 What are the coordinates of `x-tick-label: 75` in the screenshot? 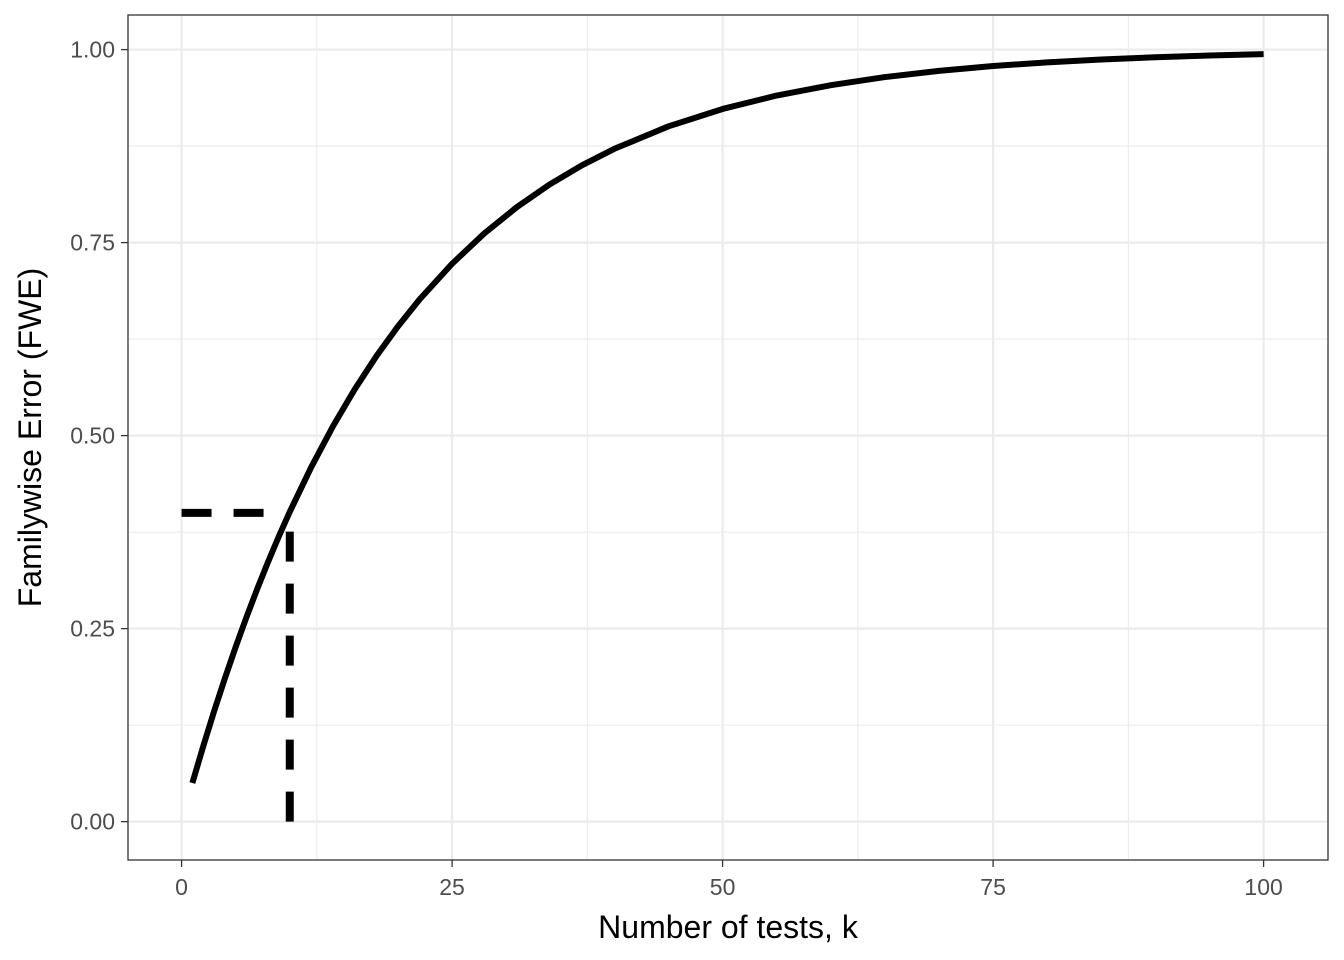 It's located at (993, 887).